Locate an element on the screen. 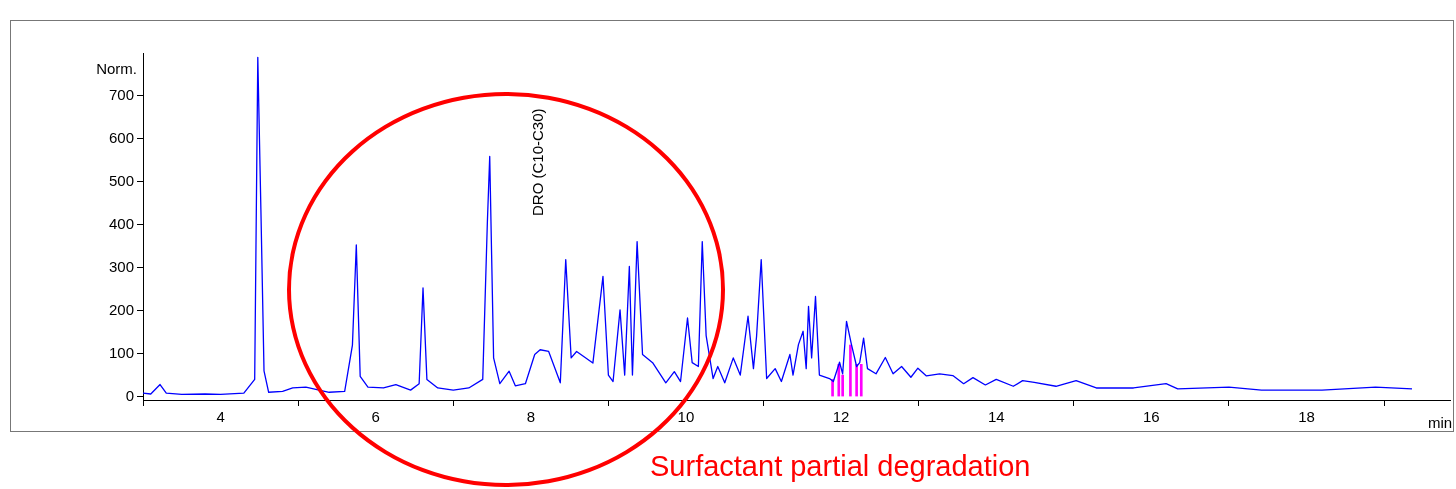  y-tick-label: 300 is located at coordinates (121, 266).